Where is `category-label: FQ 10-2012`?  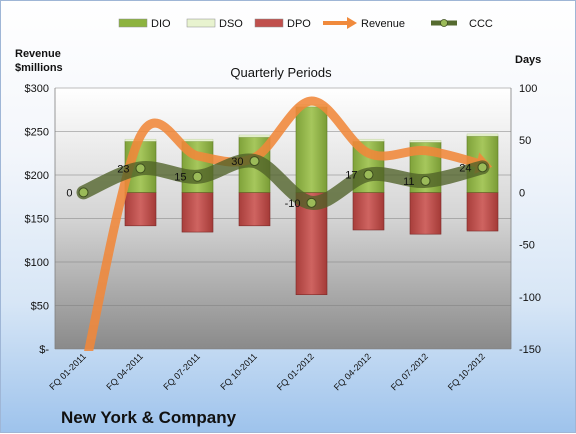
category-label: FQ 10-2012 is located at coordinates (466, 371).